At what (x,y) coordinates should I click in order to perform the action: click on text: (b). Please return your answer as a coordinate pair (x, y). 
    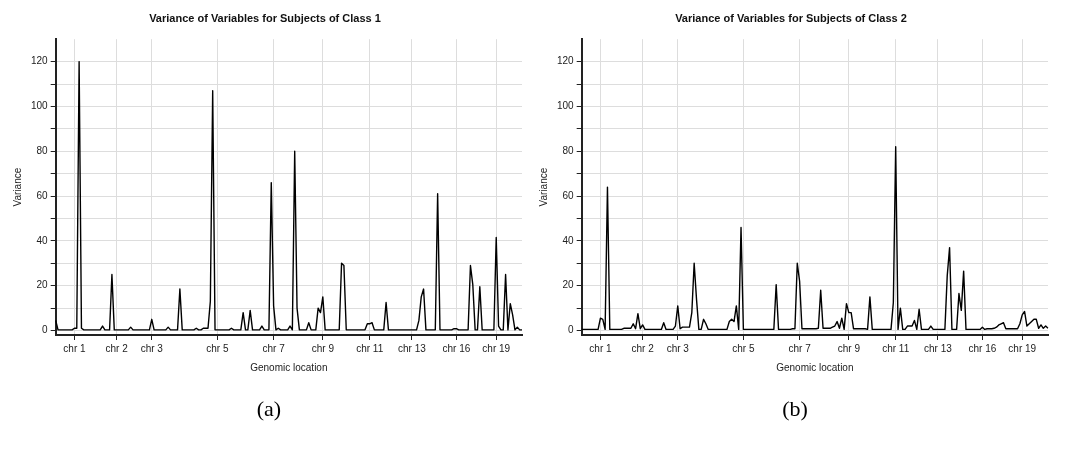
    Looking at the image, I should click on (795, 409).